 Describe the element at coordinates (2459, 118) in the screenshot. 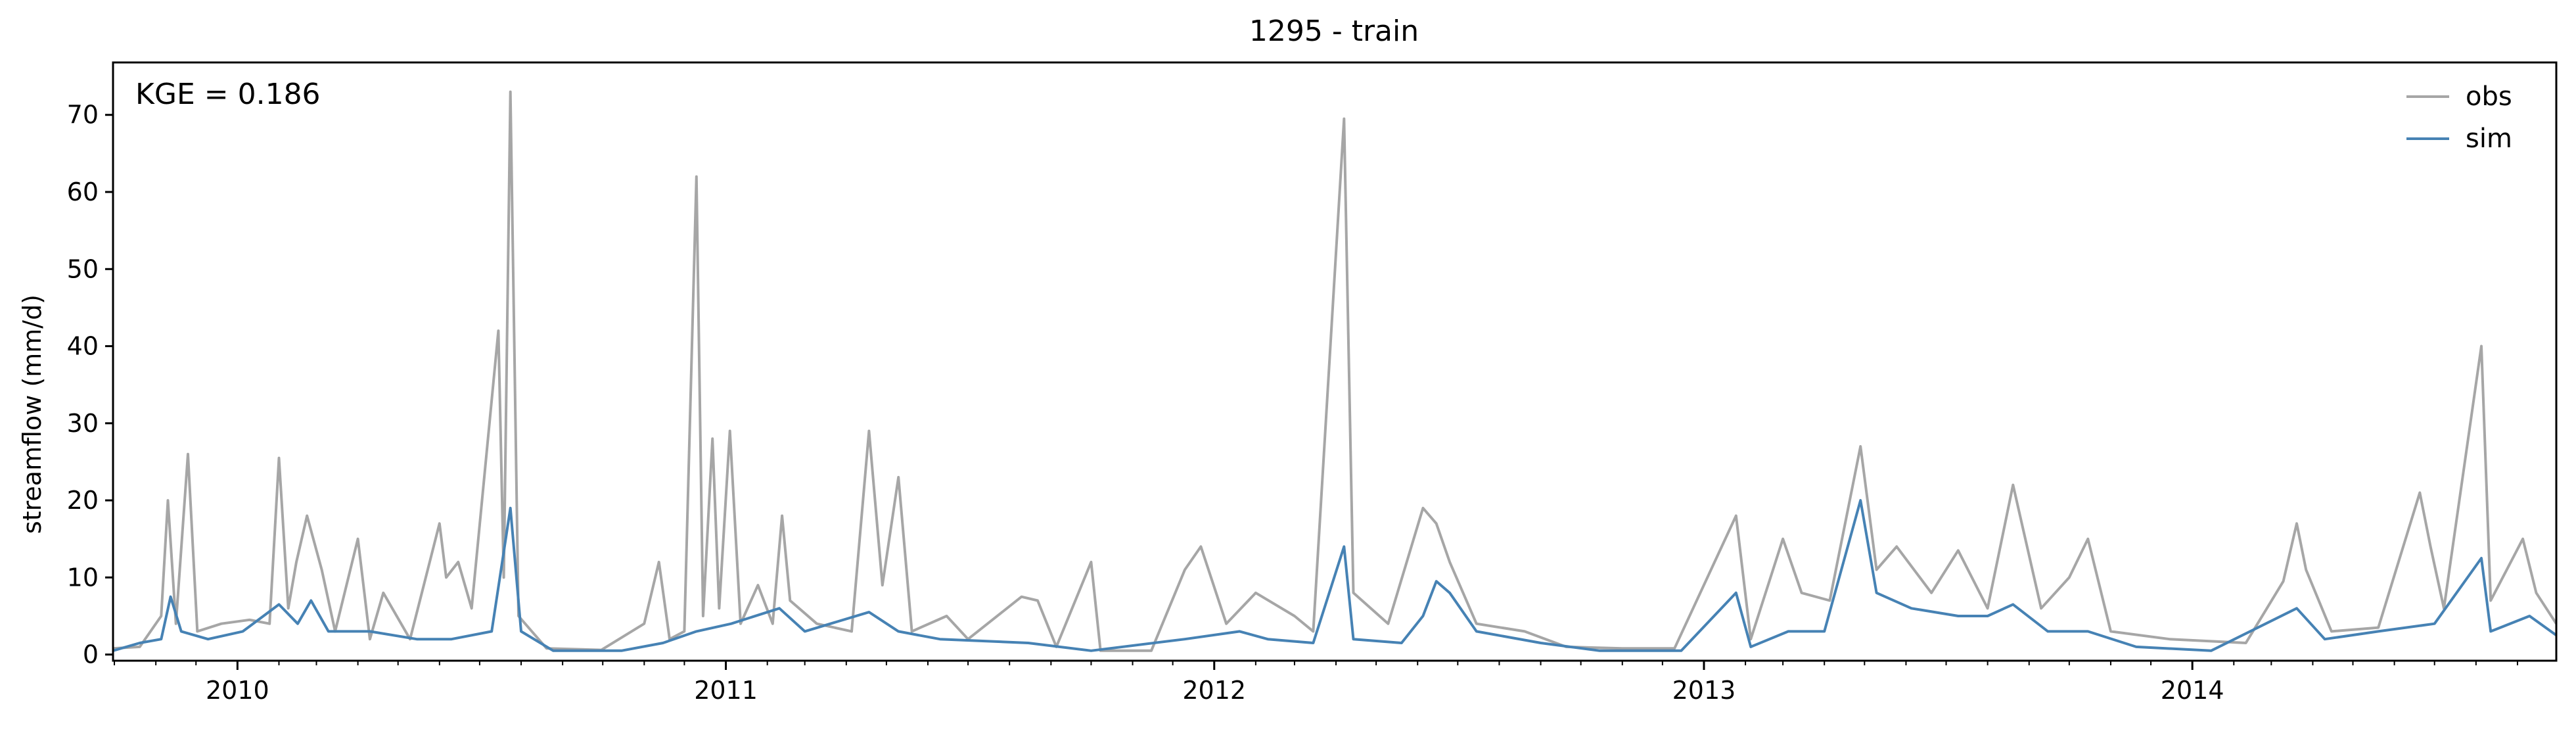

I see `legend: obs sim` at that location.